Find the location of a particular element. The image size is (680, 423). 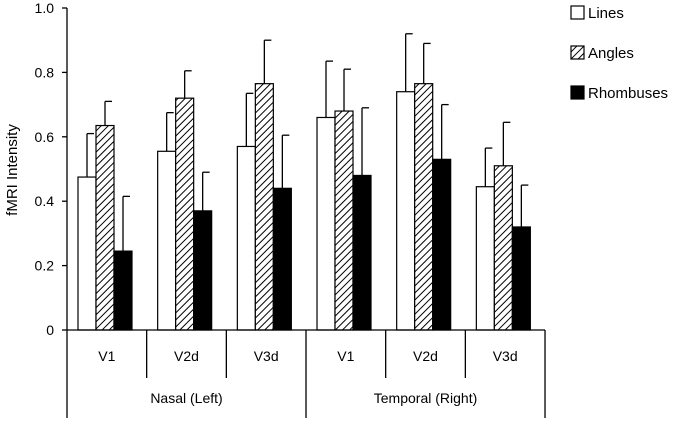

legend-swatch-rhombuses is located at coordinates (577, 92).